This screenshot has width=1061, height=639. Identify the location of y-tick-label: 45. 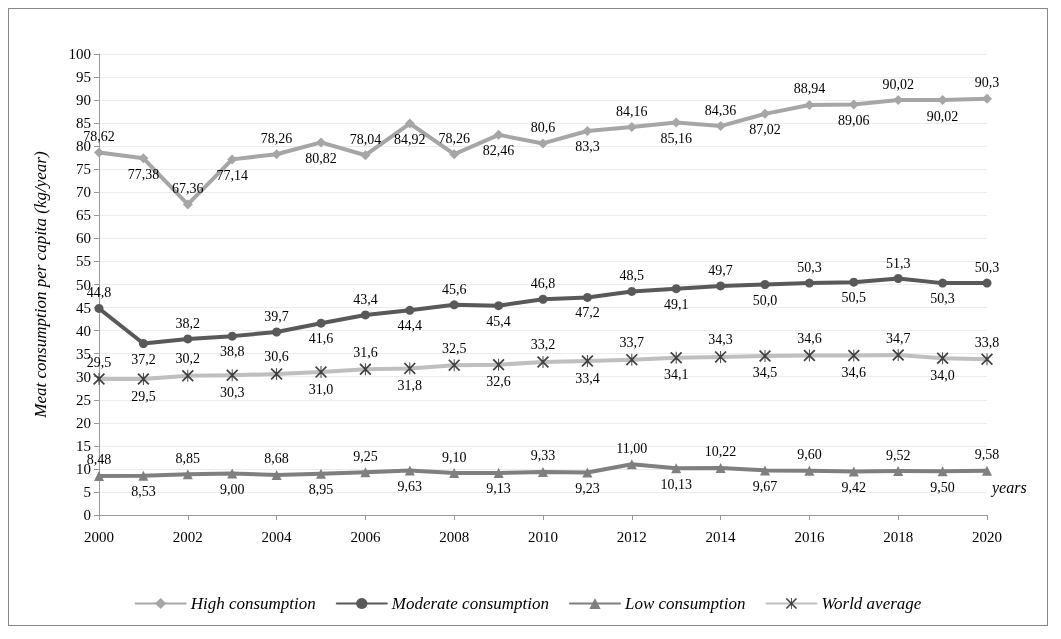
(83, 307).